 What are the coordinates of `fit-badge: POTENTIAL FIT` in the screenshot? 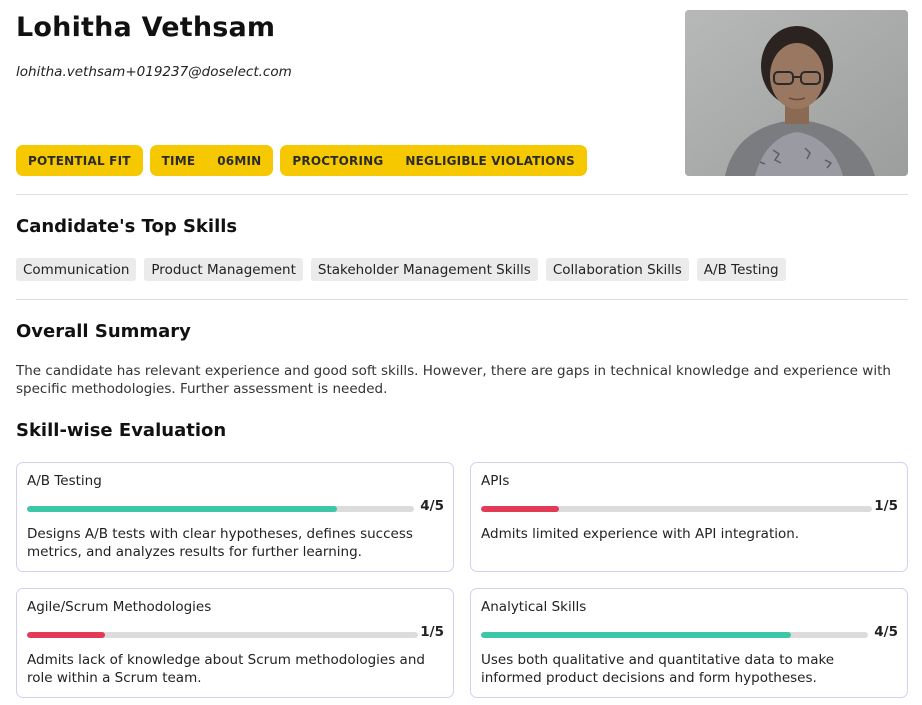 It's located at (79, 160).